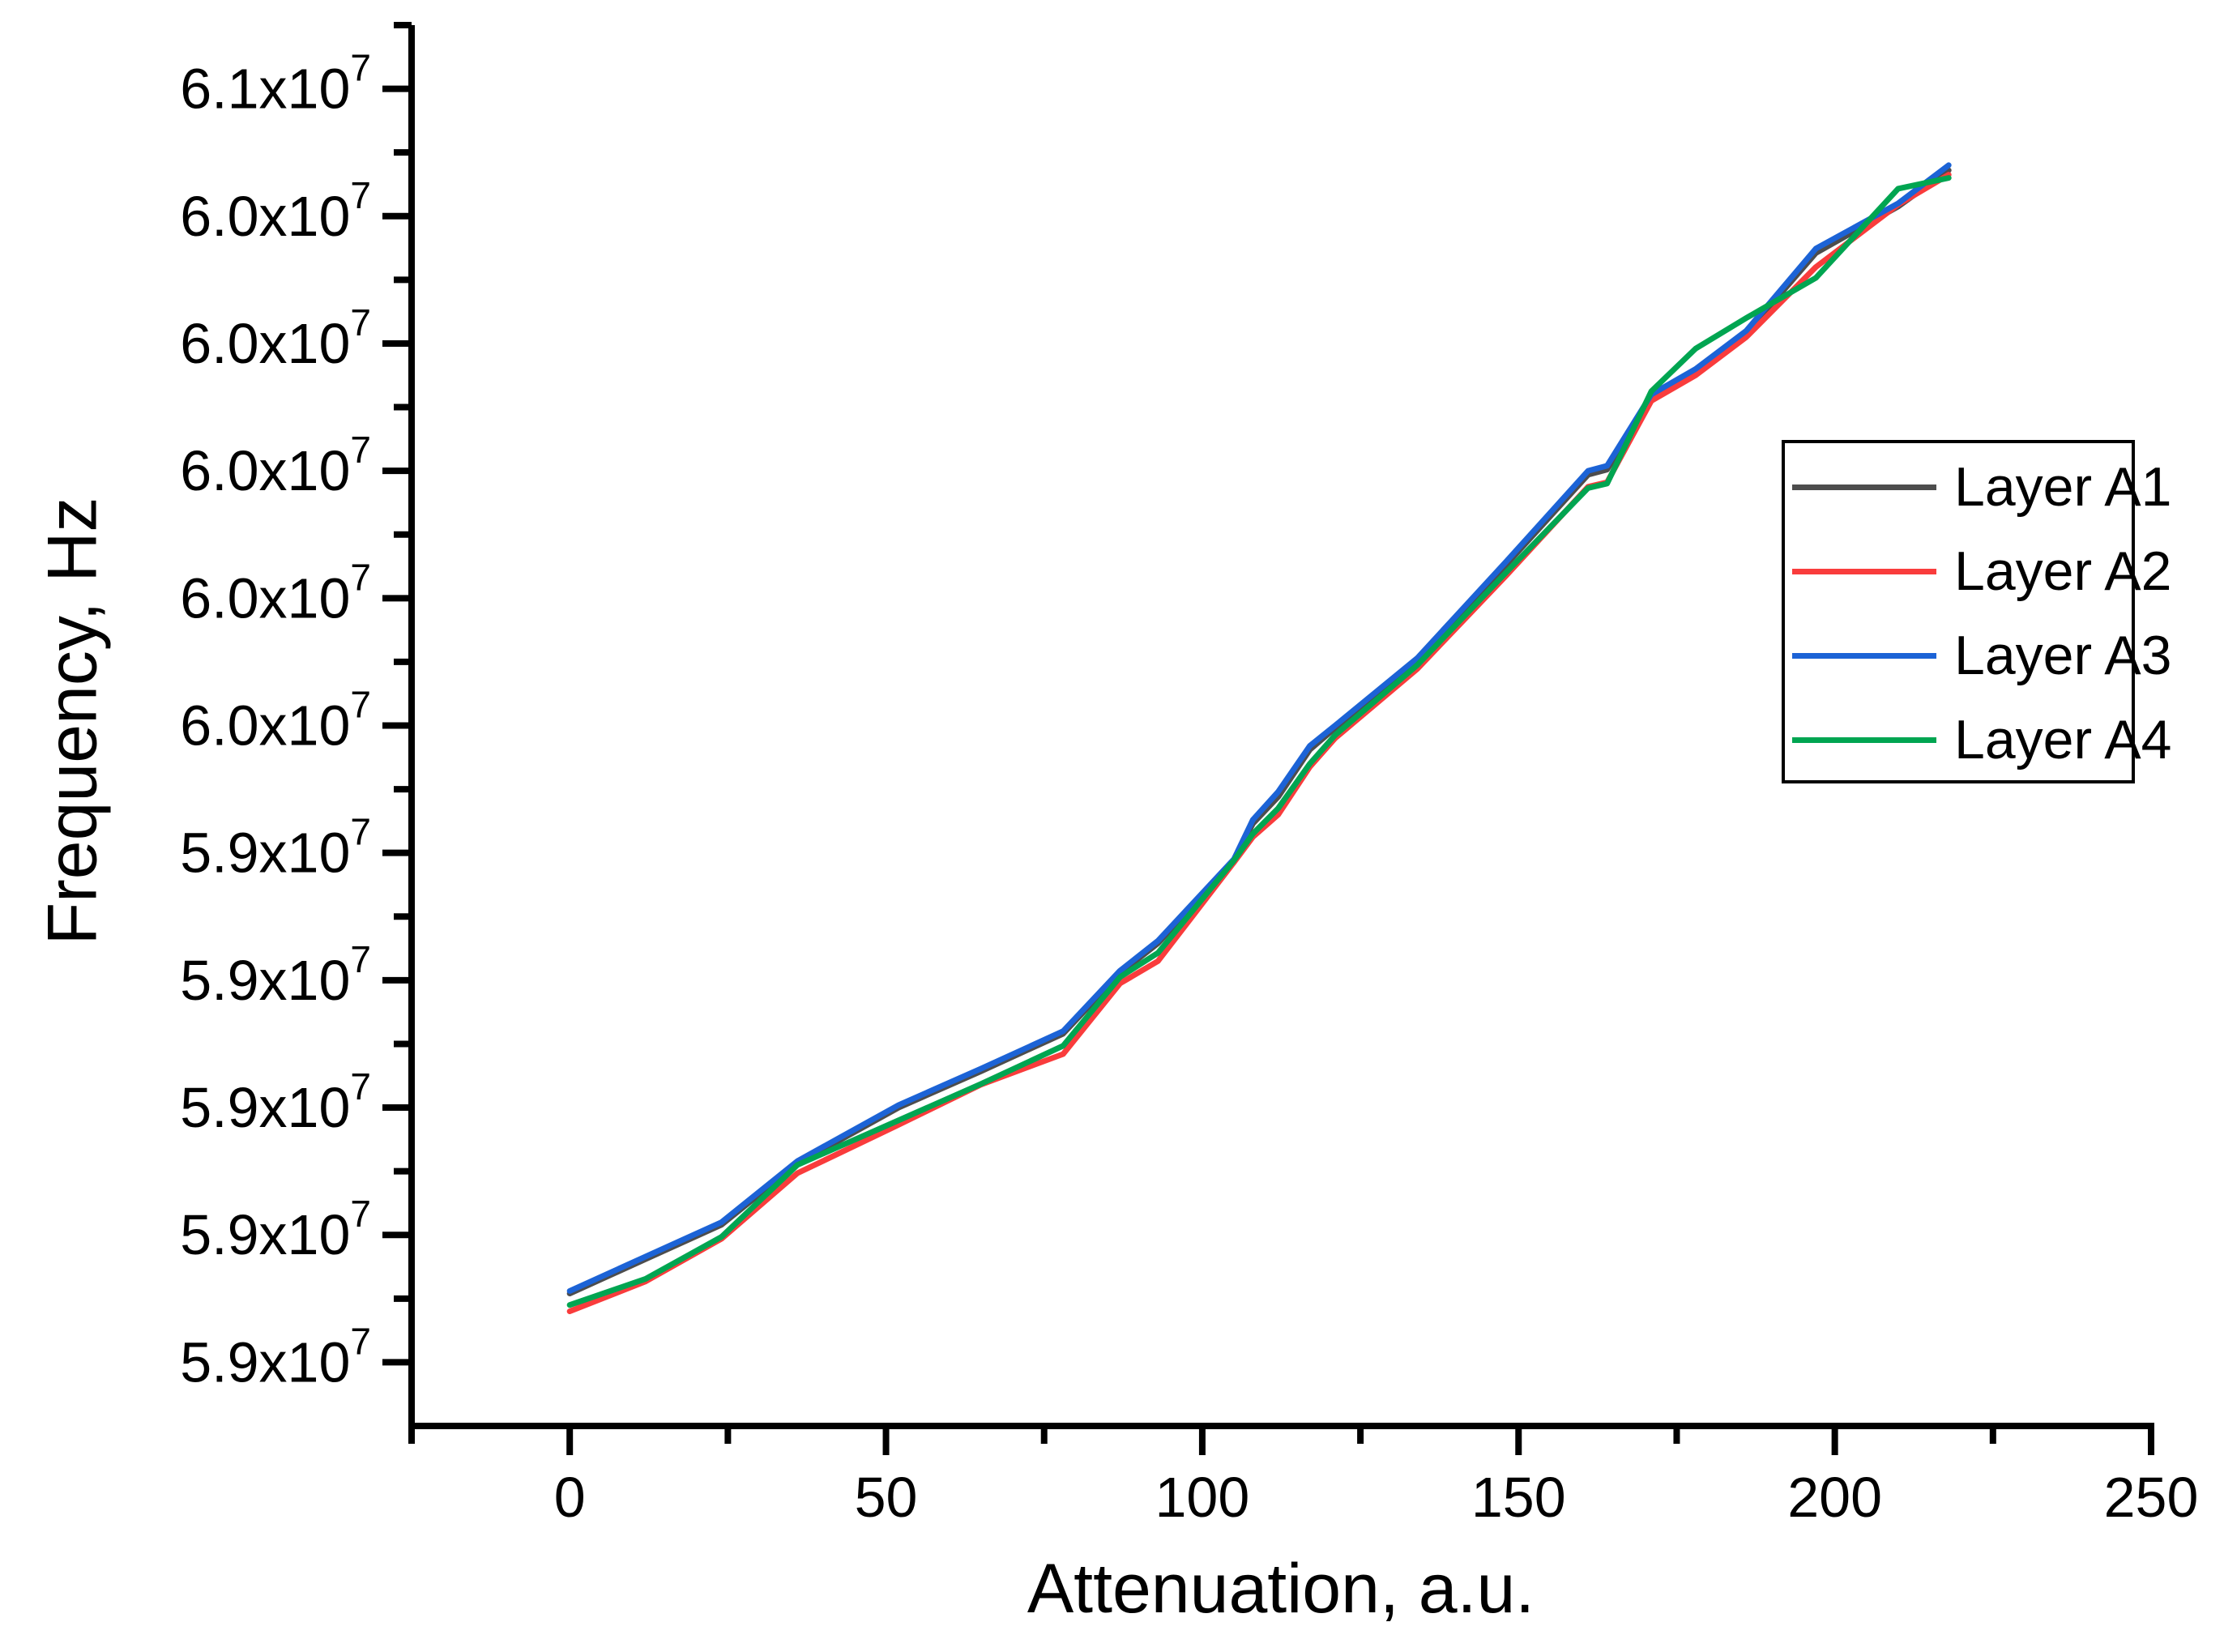  I want to click on y-axis-title-text: Frequency, Hz, so click(72, 721).